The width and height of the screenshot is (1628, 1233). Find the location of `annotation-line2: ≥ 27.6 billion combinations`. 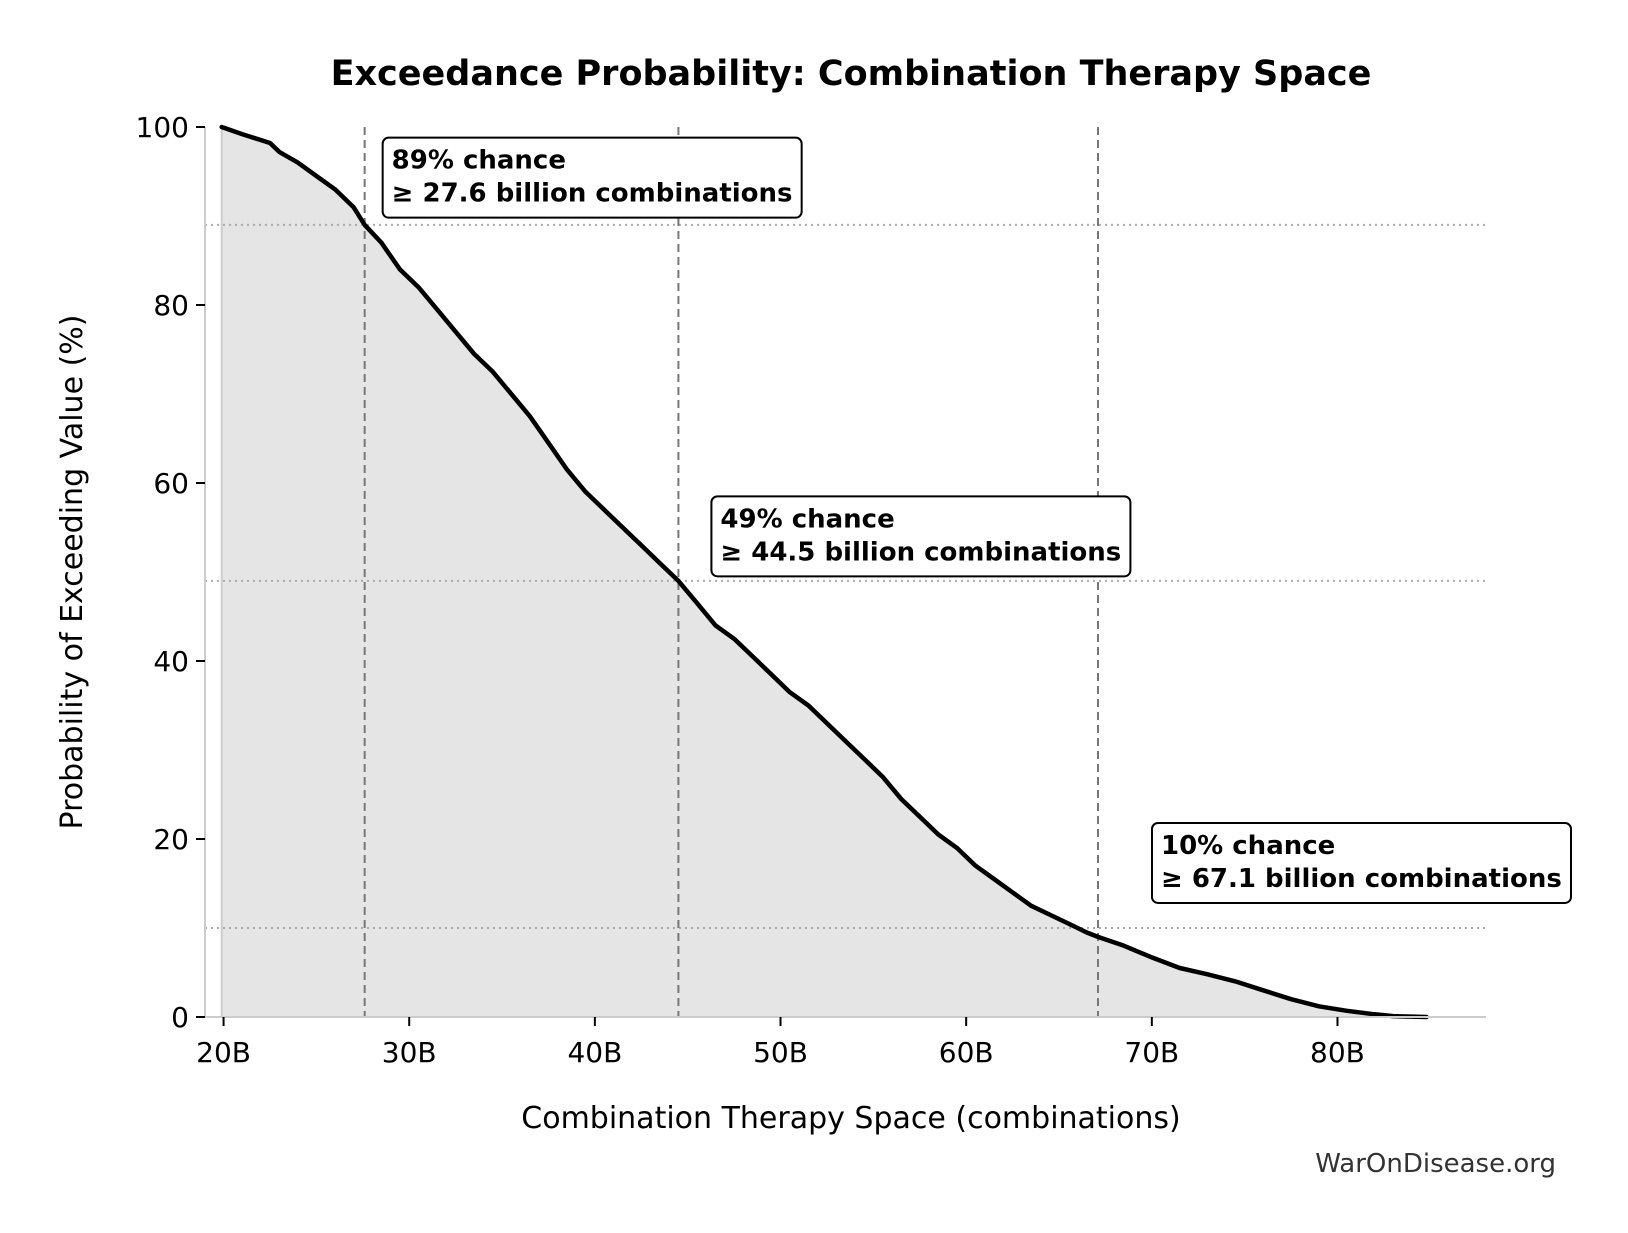

annotation-line2: ≥ 27.6 billion combinations is located at coordinates (592, 194).